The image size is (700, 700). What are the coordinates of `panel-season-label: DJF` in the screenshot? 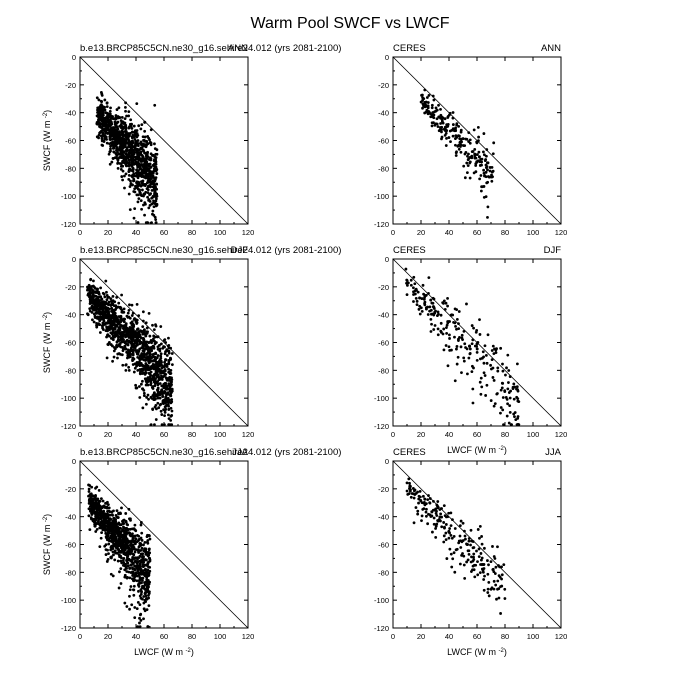 It's located at (553, 250).